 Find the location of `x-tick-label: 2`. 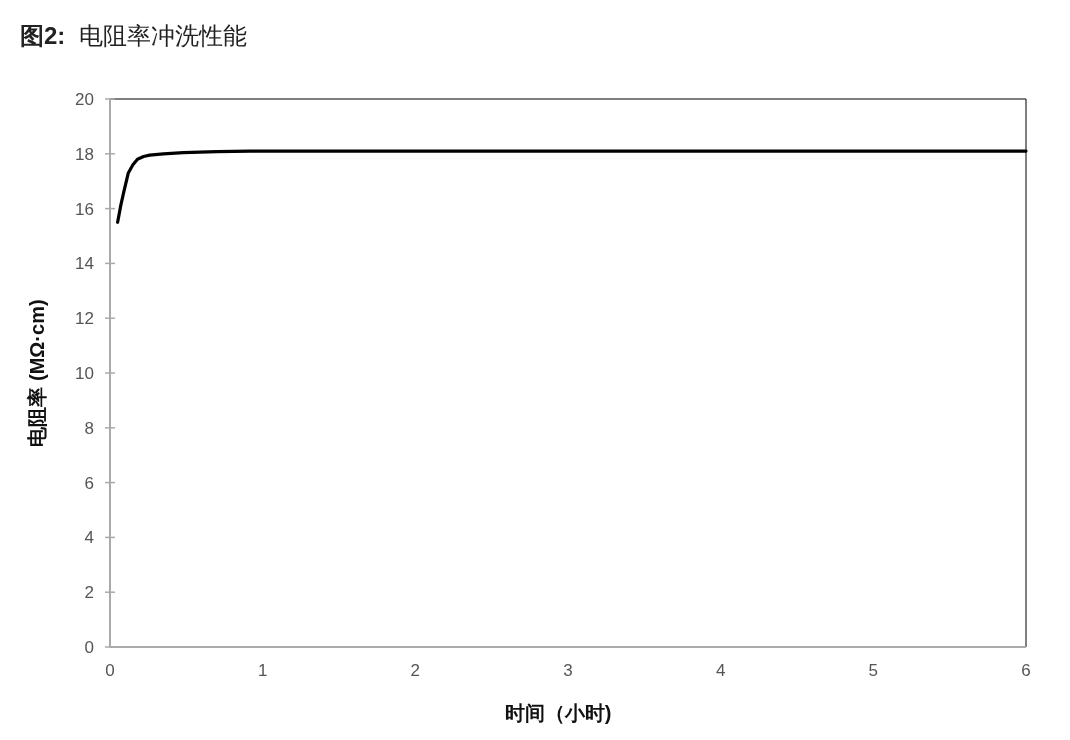

x-tick-label: 2 is located at coordinates (415, 670).